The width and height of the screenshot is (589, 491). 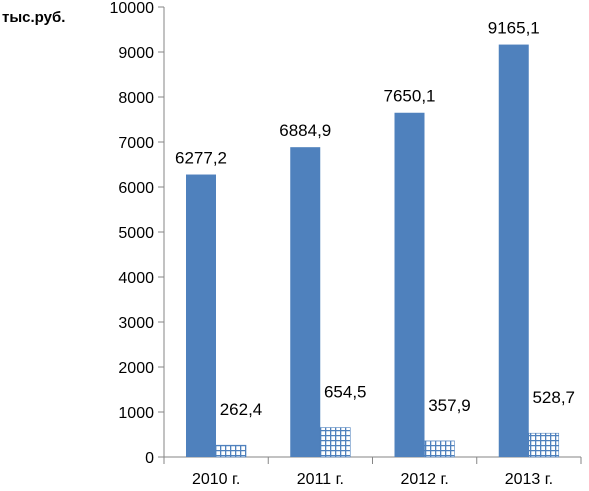 What do you see at coordinates (424, 479) in the screenshot?
I see `x-category-label: 2012 г.` at bounding box center [424, 479].